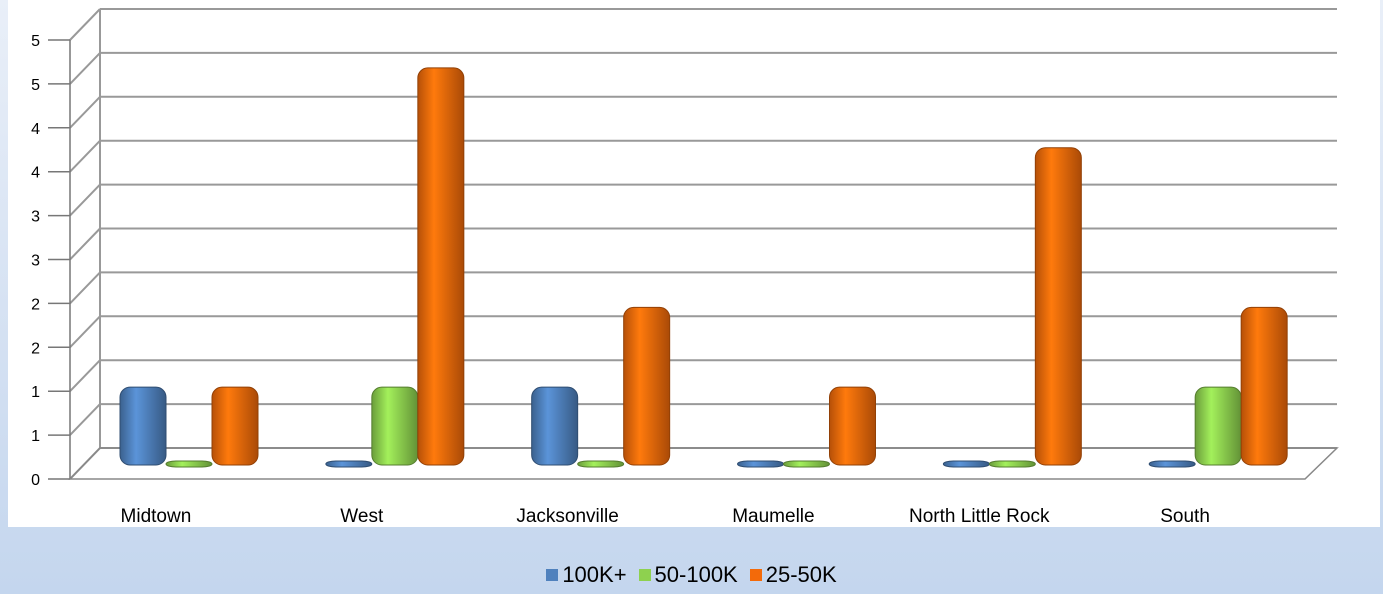 The height and width of the screenshot is (594, 1383). I want to click on bar-25-50k-north-little-rock, so click(1058, 306).